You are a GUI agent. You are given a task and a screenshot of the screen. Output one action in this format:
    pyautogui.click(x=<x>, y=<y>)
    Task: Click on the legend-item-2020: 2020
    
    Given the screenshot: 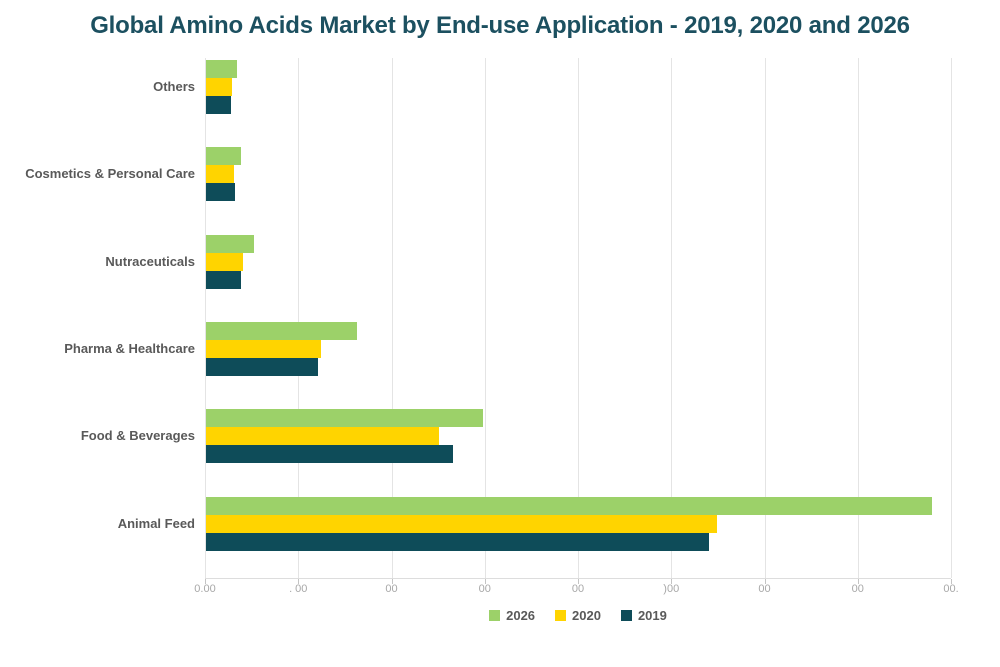 What is the action you would take?
    pyautogui.click(x=578, y=615)
    